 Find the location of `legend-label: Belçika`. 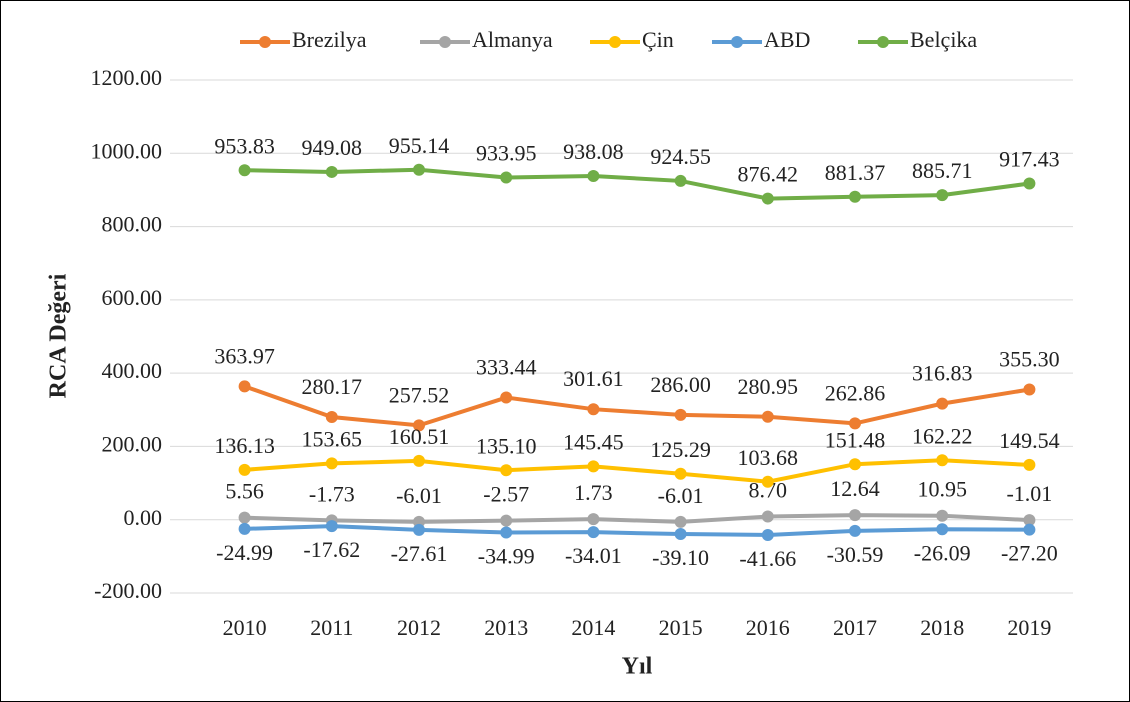

legend-label: Belçika is located at coordinates (943, 39).